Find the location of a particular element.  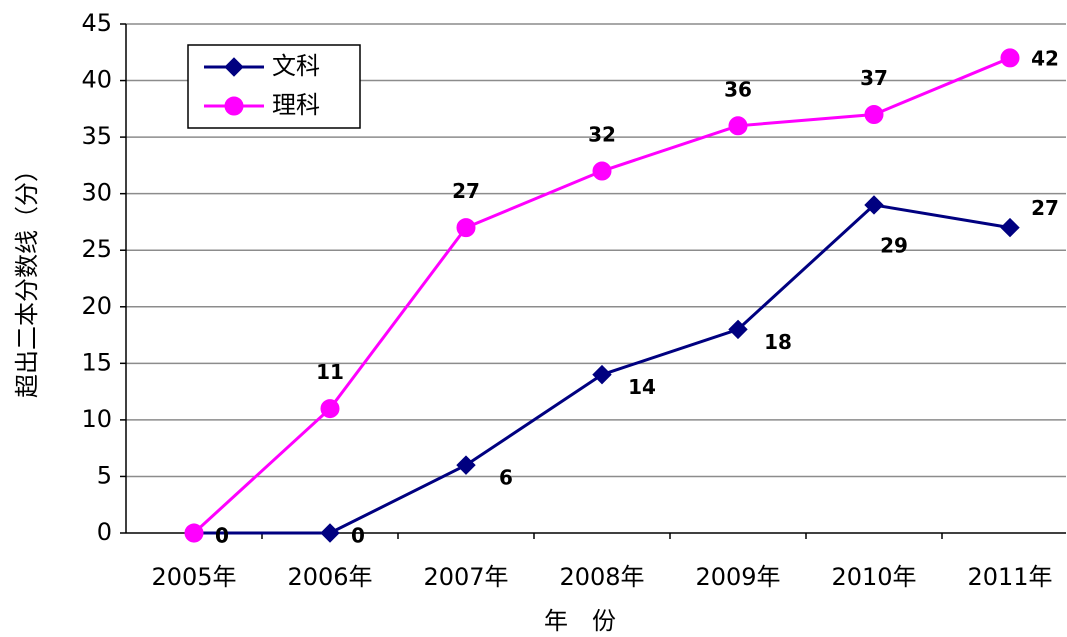

y-tick-label: 25 is located at coordinates (96, 249).